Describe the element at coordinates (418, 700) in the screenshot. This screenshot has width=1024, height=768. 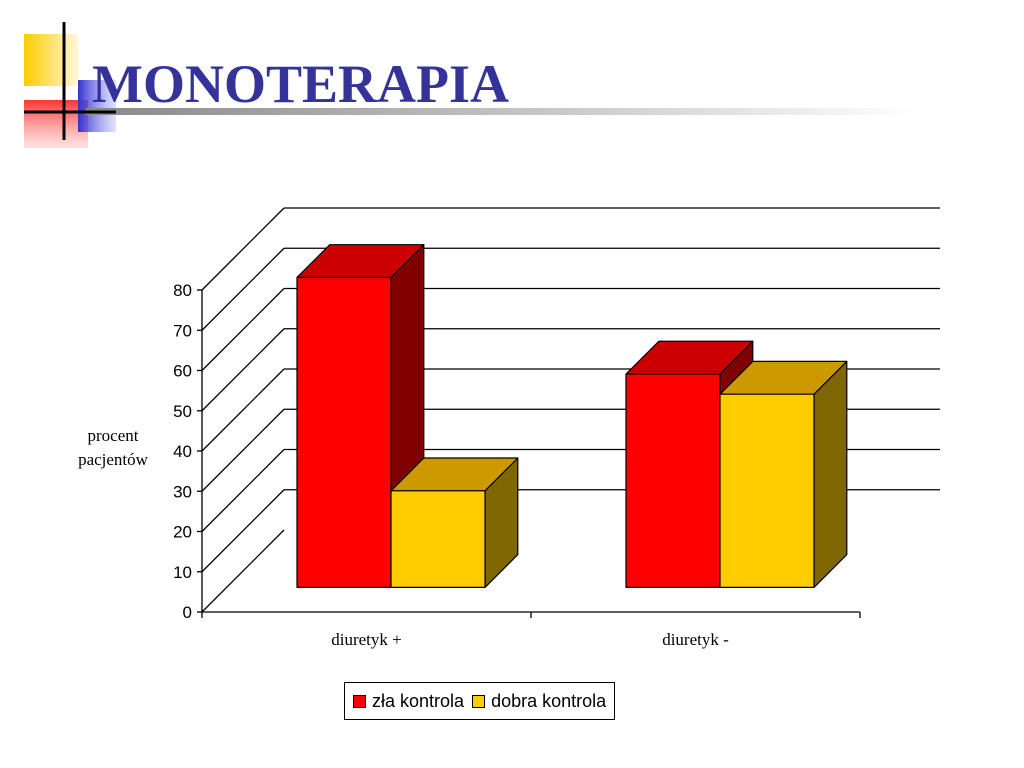
I see `legend-label: zła kontrola` at that location.